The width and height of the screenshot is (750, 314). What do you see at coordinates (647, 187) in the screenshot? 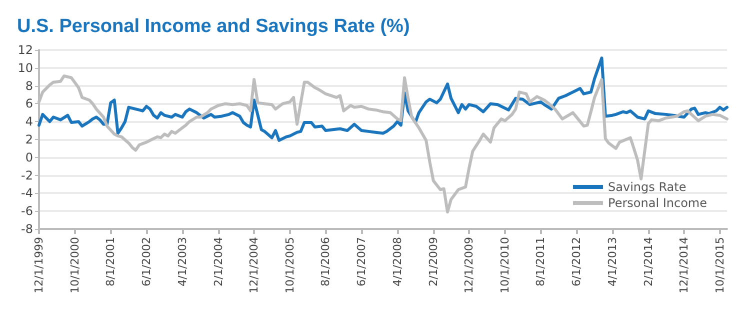
I see `legend-label: Savings Rate` at bounding box center [647, 187].